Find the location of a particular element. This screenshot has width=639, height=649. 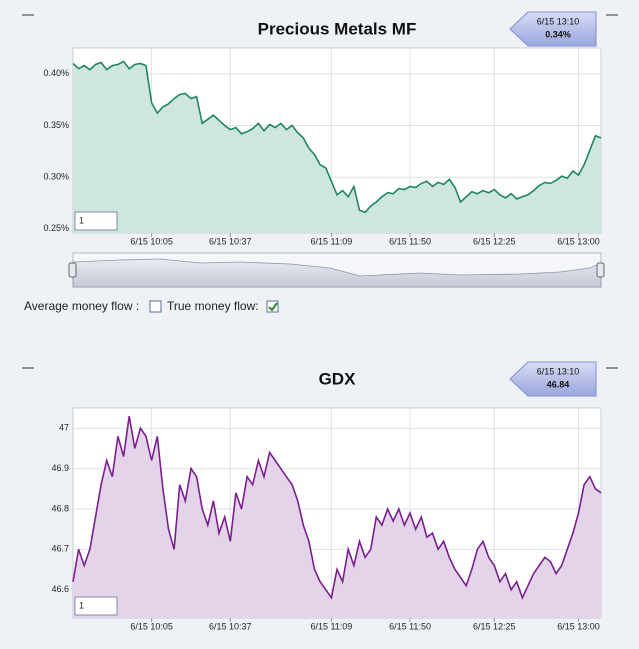

checkmark is located at coordinates (273, 307).